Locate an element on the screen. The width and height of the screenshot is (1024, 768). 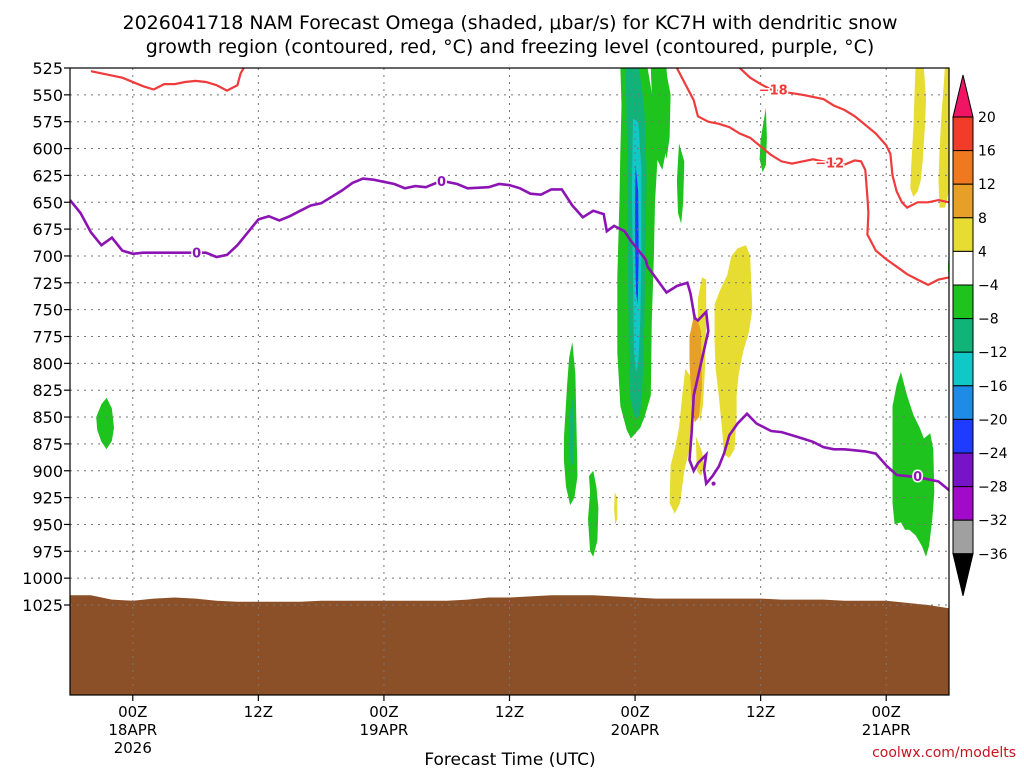
y-tick-label: 600 is located at coordinates (47, 149).